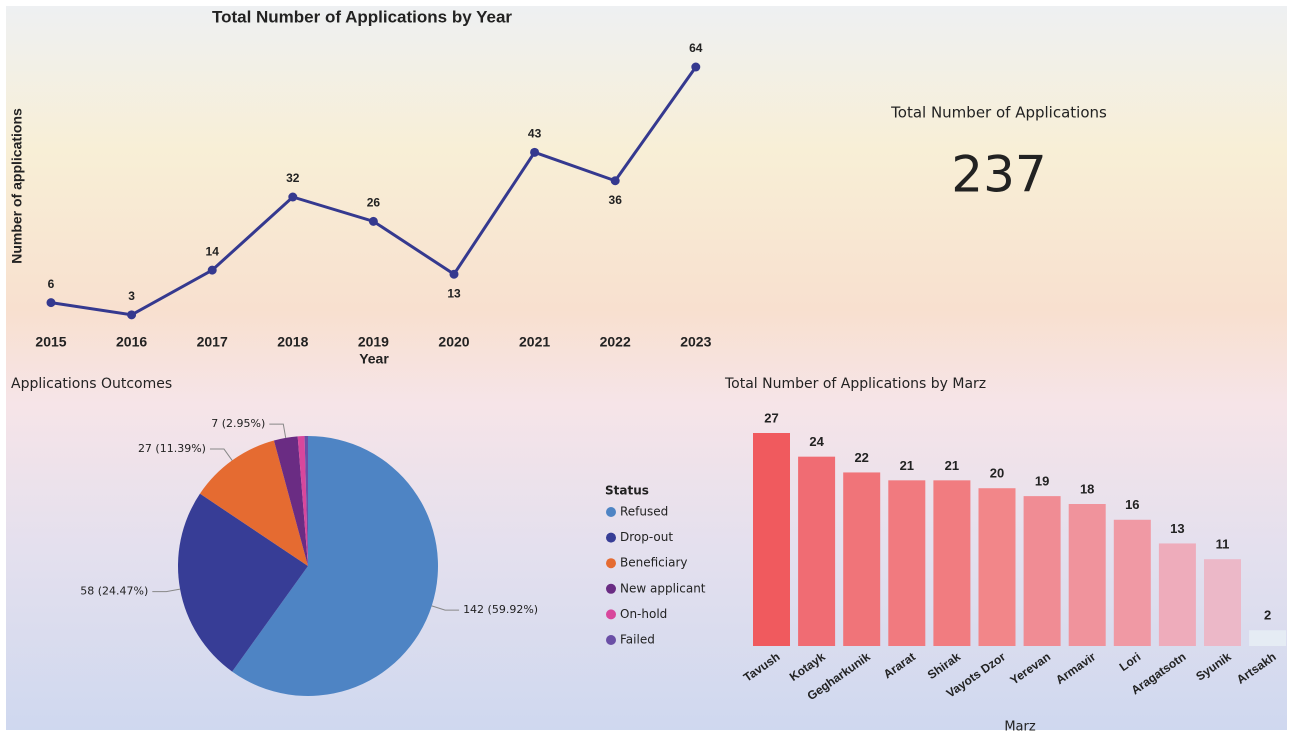  I want to click on legend-label: New applicant, so click(663, 588).